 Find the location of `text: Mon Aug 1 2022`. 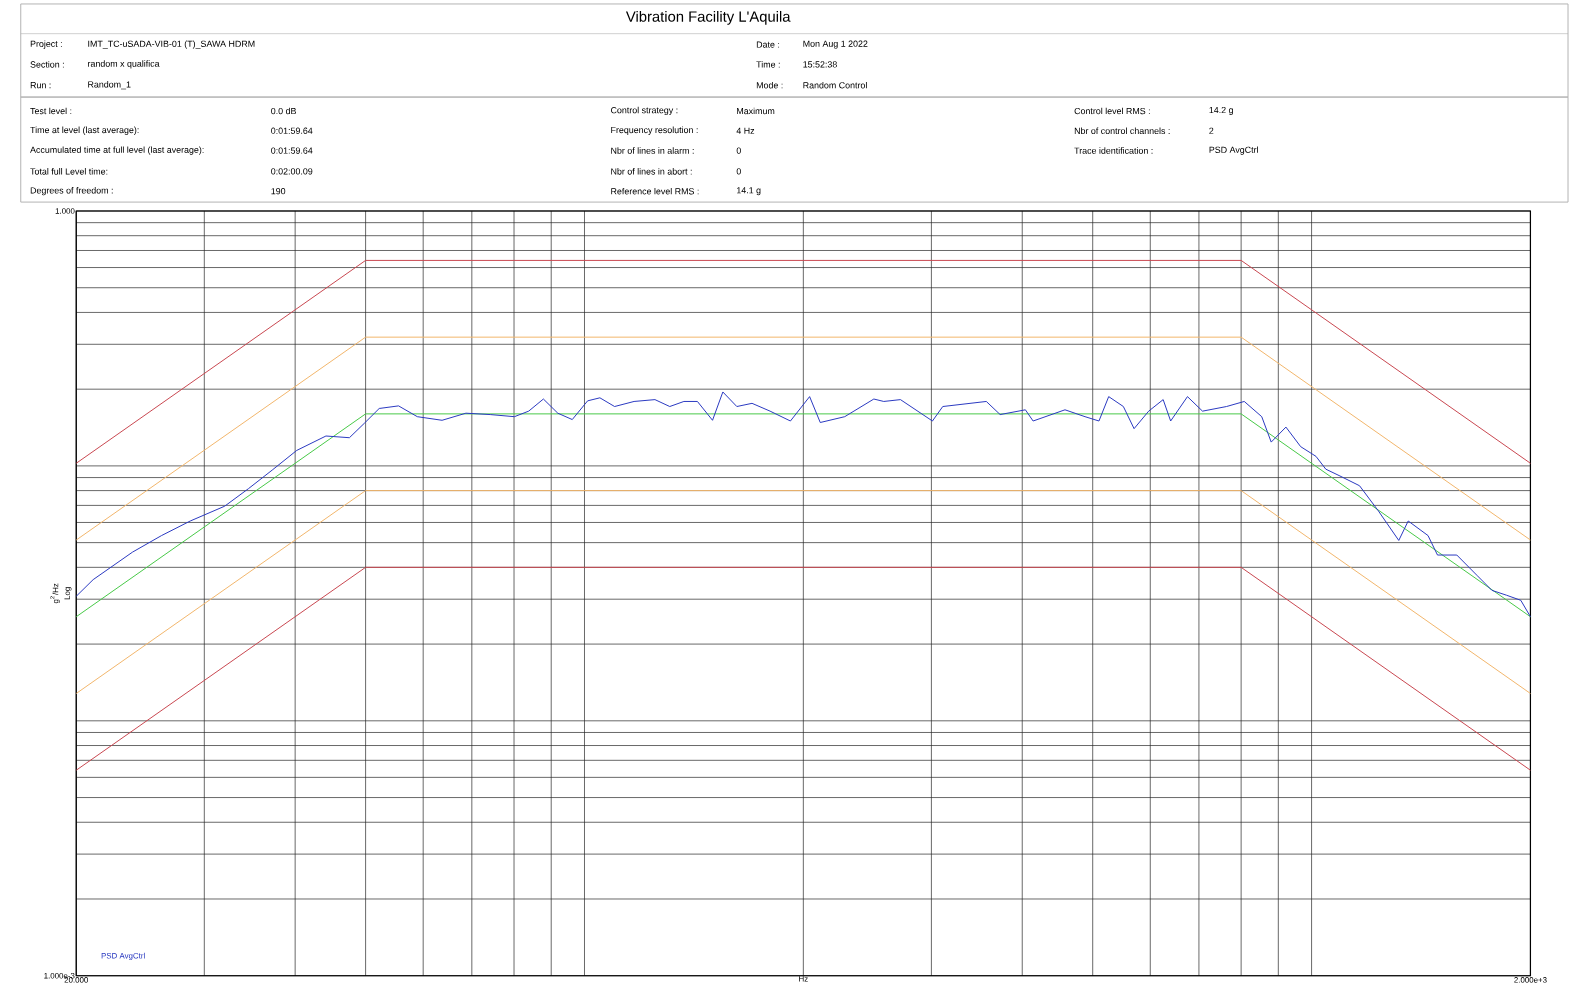

text: Mon Aug 1 2022 is located at coordinates (835, 44).